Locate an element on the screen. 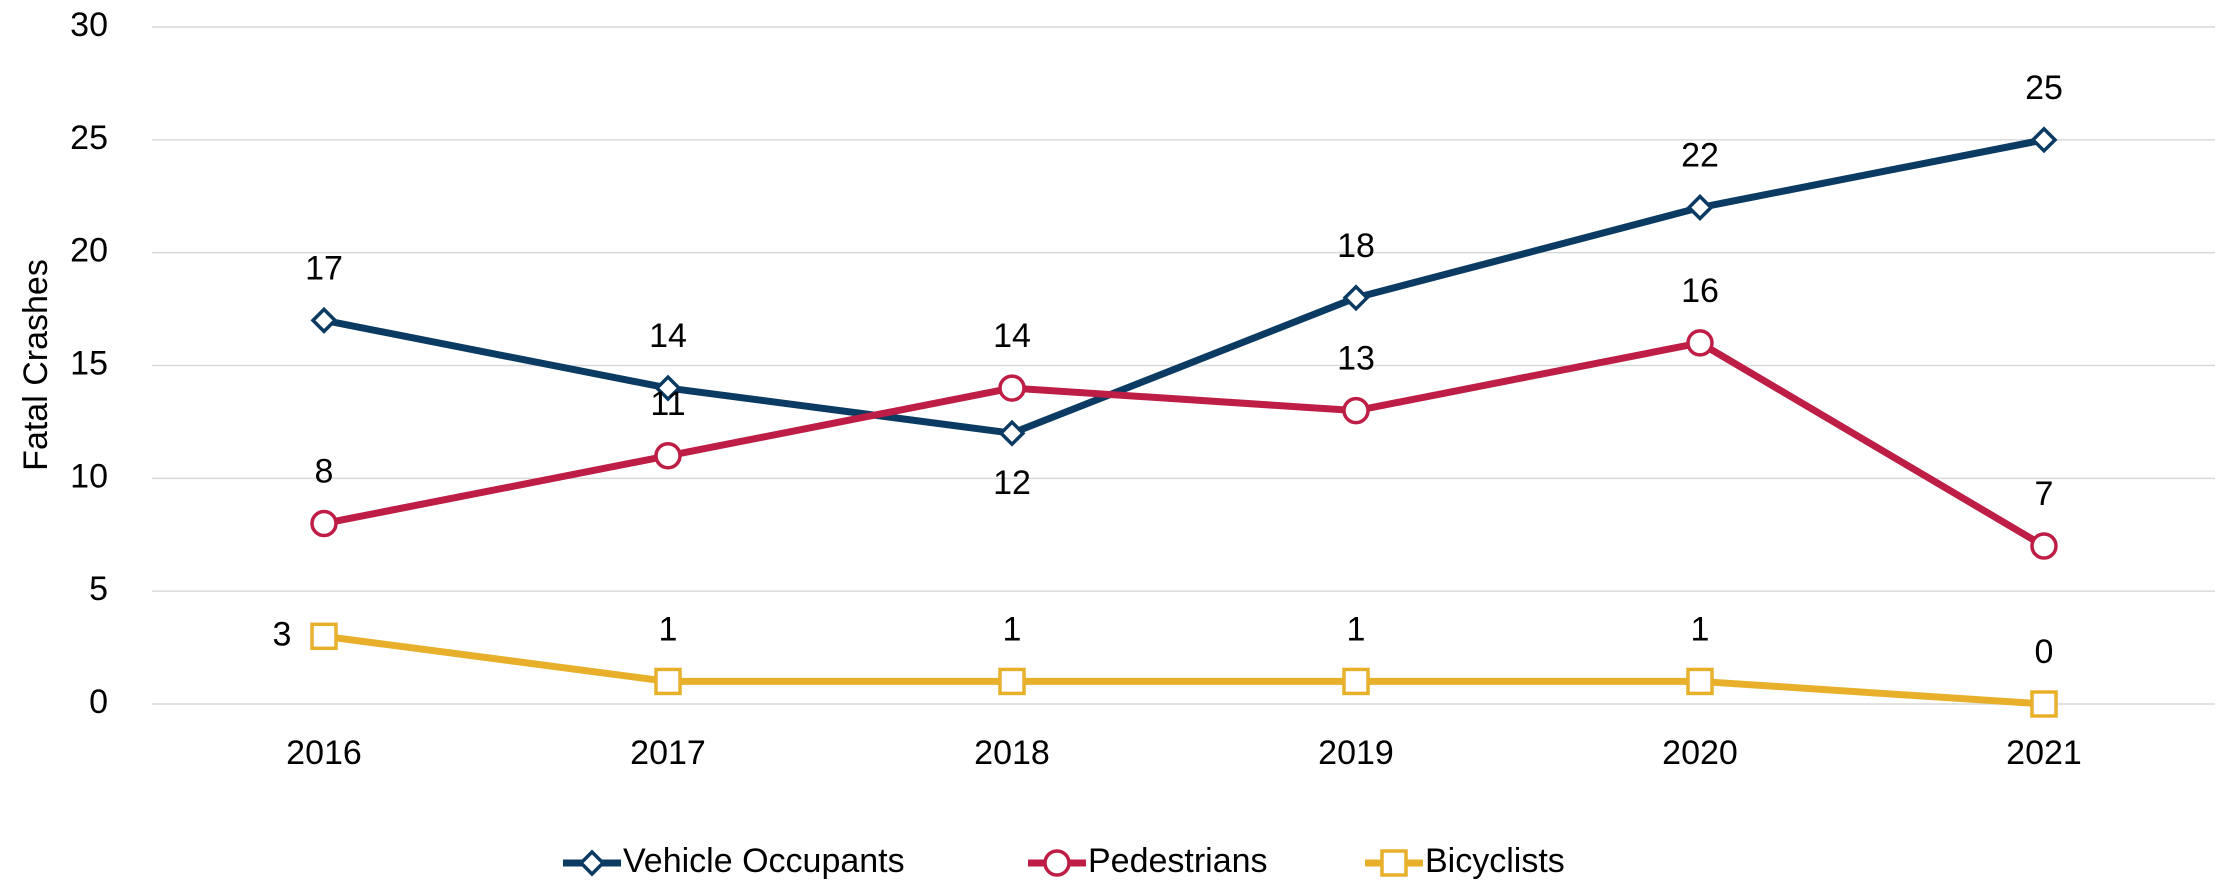 Image resolution: width=2229 pixels, height=887 pixels. y-tick-label: 10 is located at coordinates (89, 476).